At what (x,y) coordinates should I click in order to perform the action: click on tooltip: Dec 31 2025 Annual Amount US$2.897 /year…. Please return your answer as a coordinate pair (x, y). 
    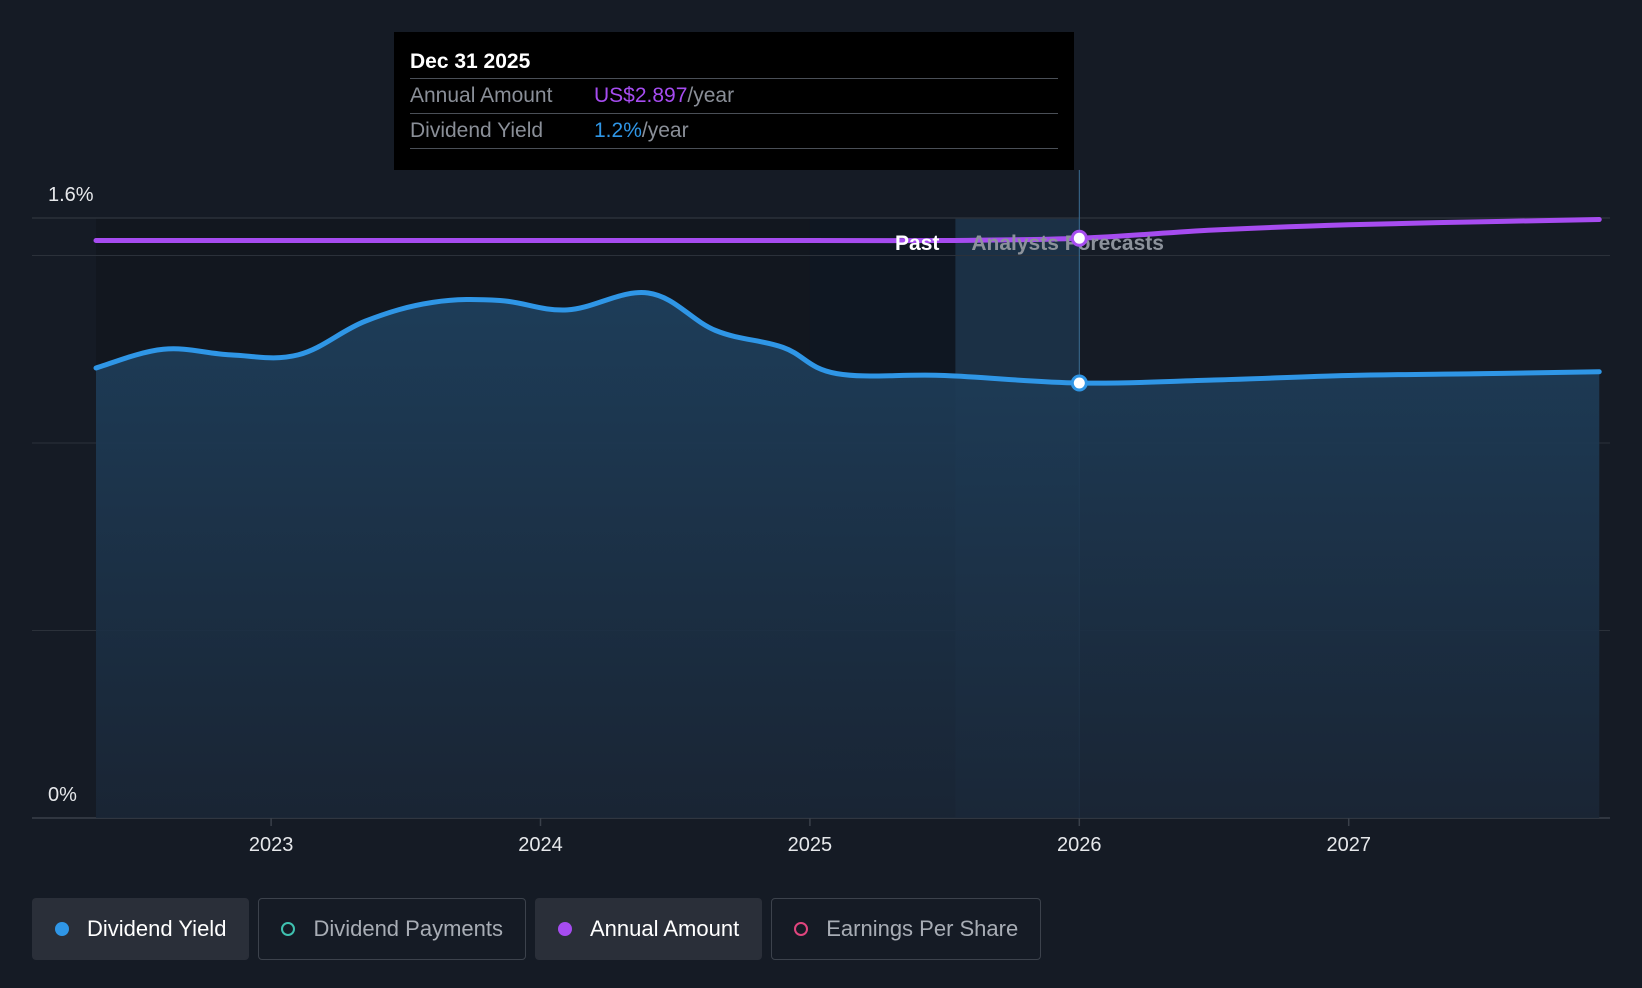
    Looking at the image, I should click on (734, 101).